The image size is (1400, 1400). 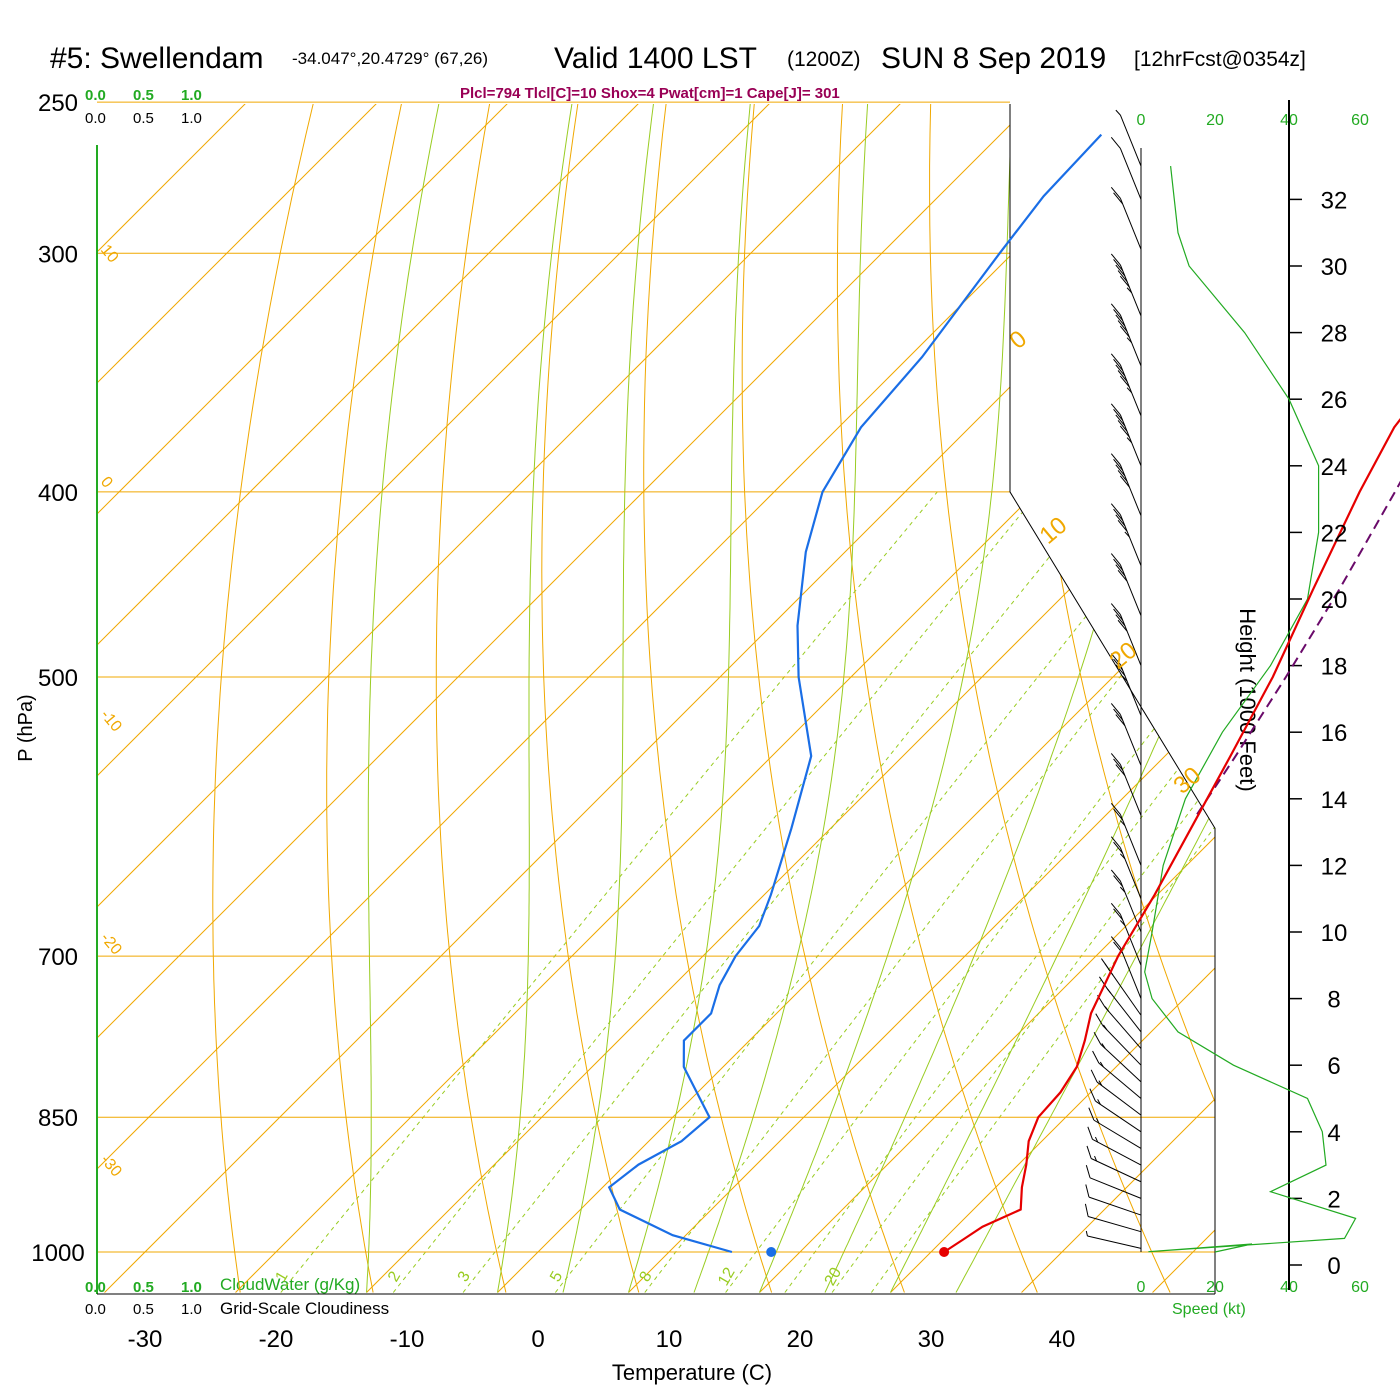 I want to click on height-tick-label: 4, so click(x=1333, y=1133).